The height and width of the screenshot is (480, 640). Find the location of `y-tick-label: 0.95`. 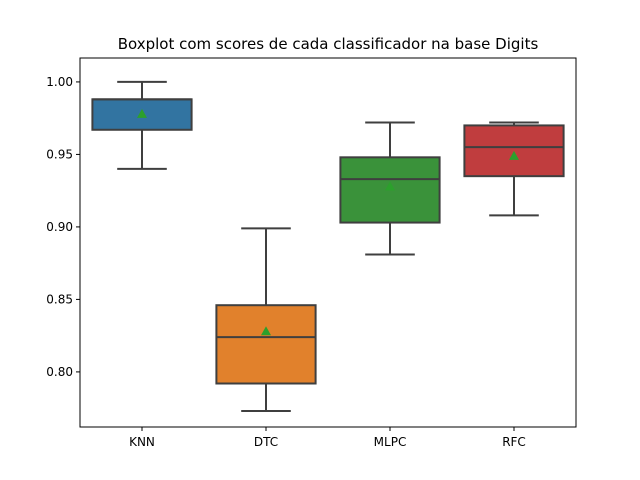

y-tick-label: 0.95 is located at coordinates (59, 154).